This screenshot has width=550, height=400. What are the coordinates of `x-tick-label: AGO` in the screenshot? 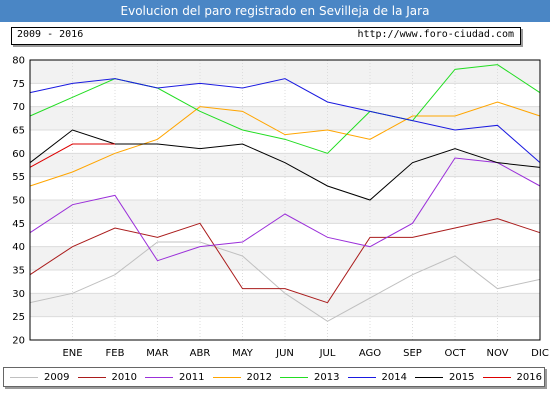 It's located at (370, 353).